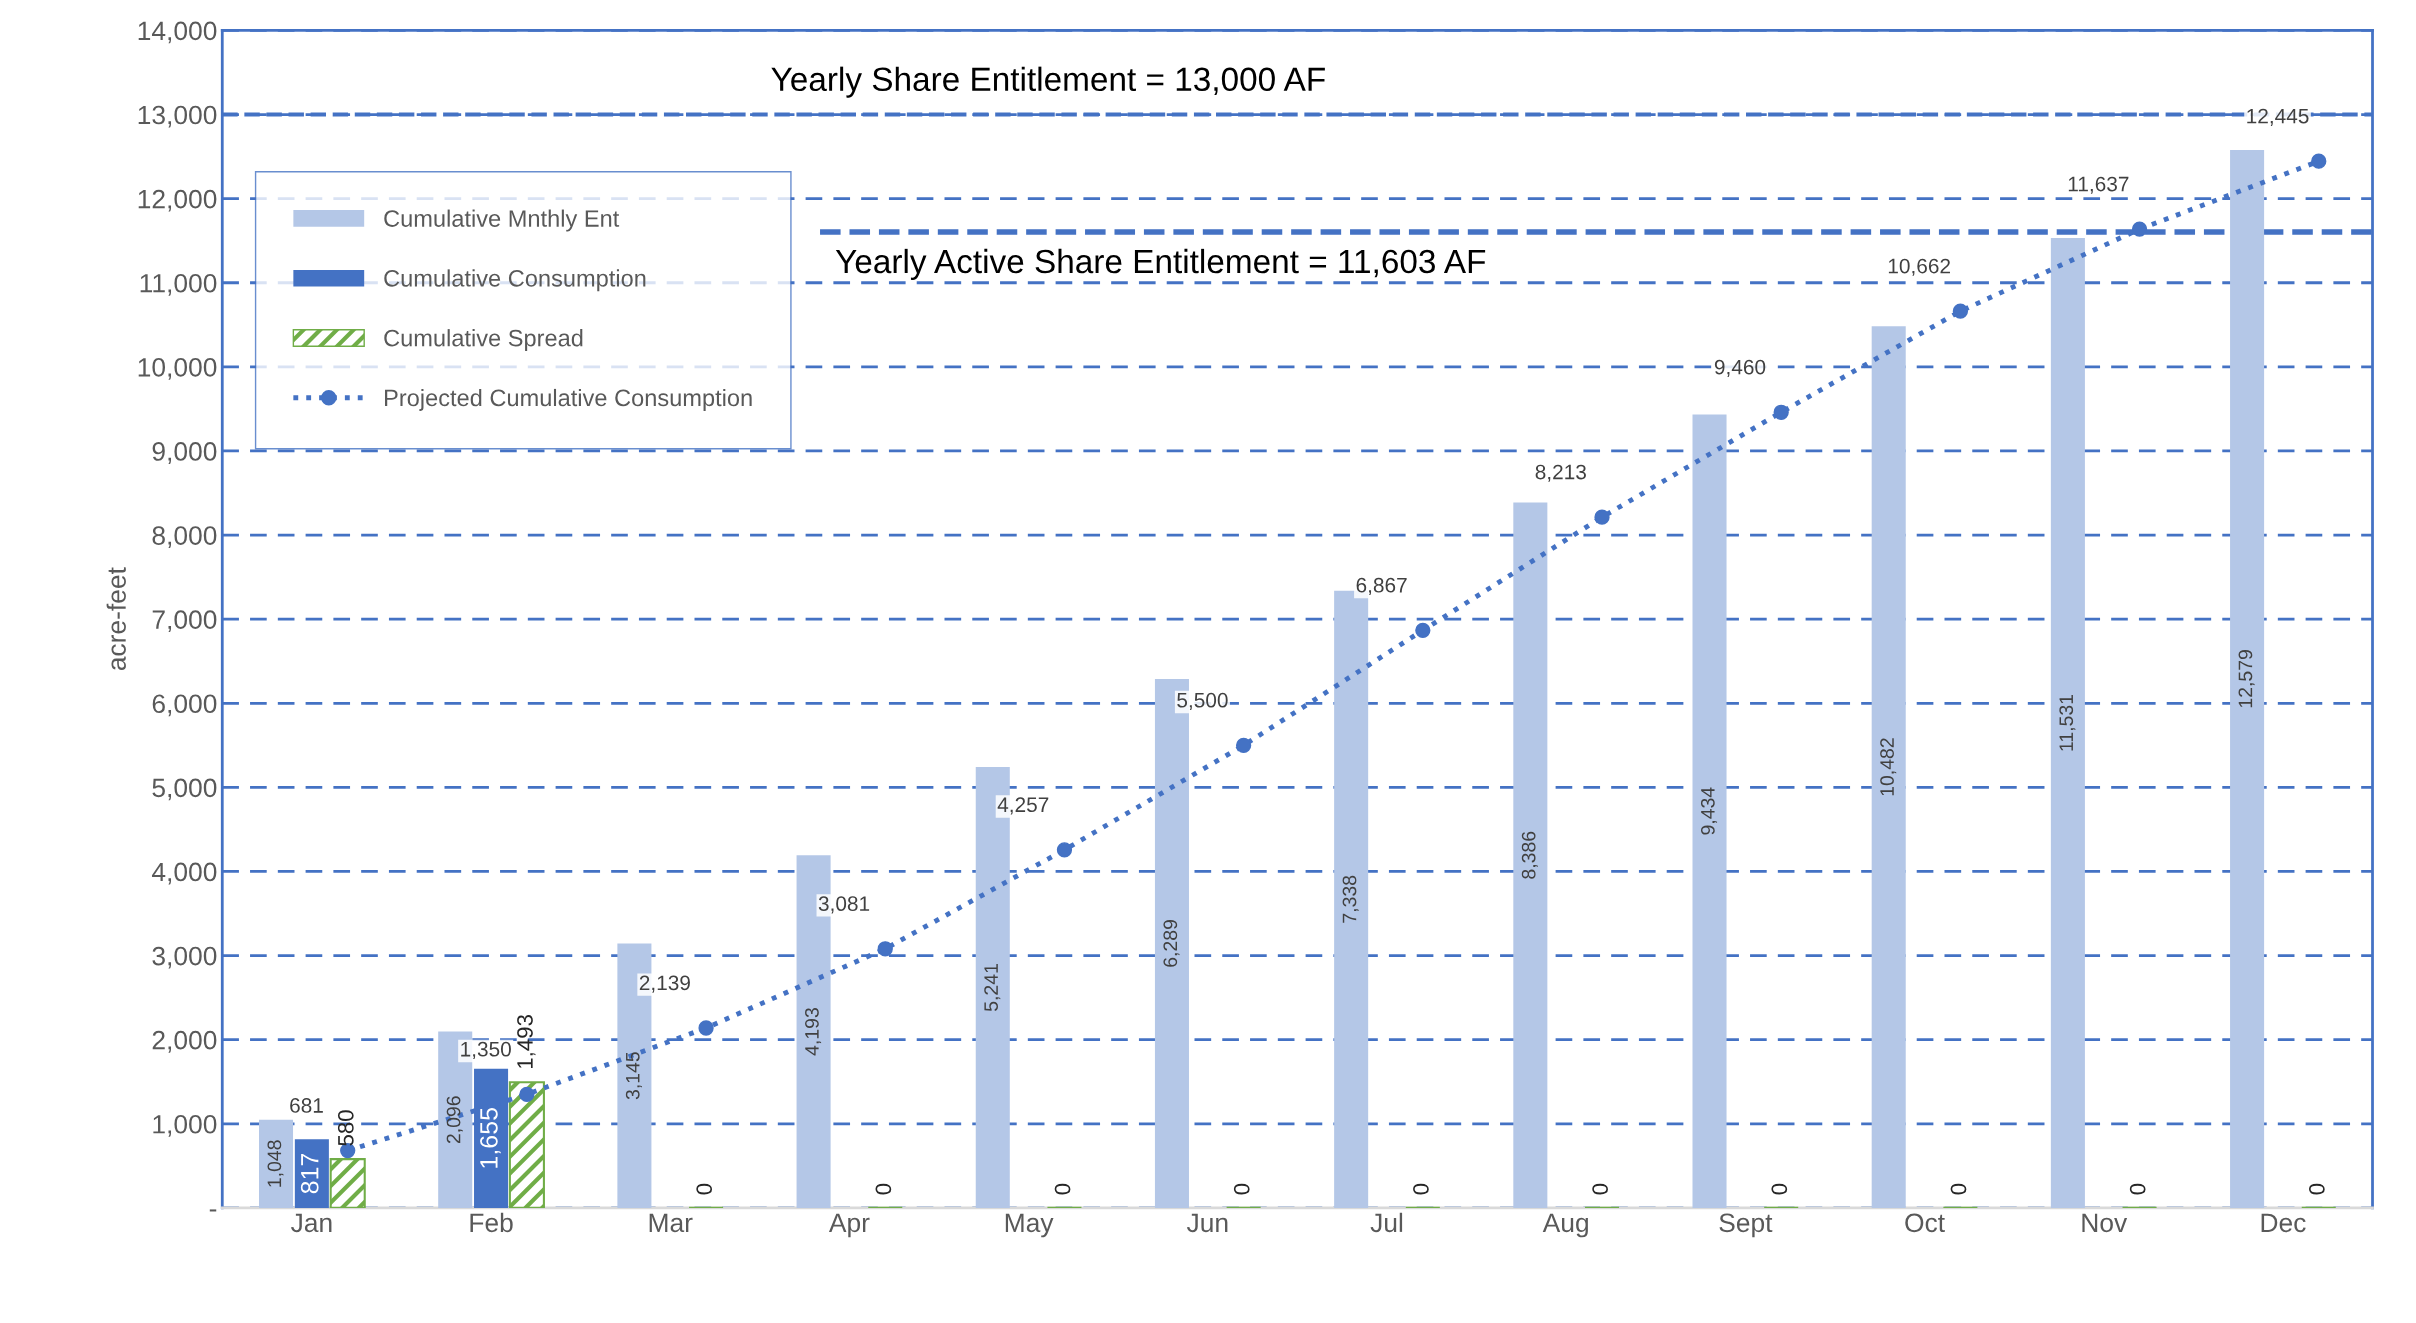  What do you see at coordinates (306, 1105) in the screenshot?
I see `data-label: 681` at bounding box center [306, 1105].